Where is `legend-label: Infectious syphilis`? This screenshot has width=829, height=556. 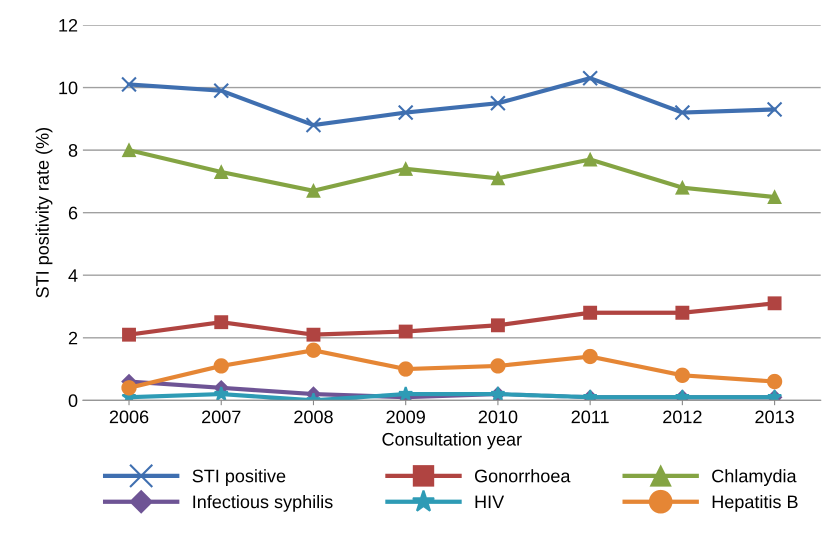 legend-label: Infectious syphilis is located at coordinates (263, 503).